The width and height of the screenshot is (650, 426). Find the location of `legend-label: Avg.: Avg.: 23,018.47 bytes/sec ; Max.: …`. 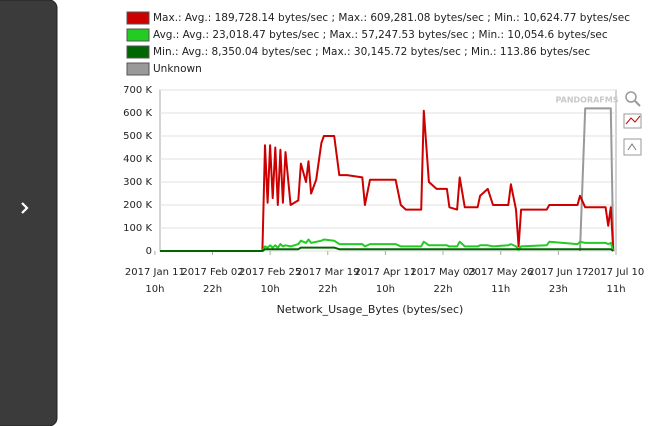

legend-label: Avg.: Avg.: 23,018.47 bytes/sec ; Max.: … is located at coordinates (380, 35).